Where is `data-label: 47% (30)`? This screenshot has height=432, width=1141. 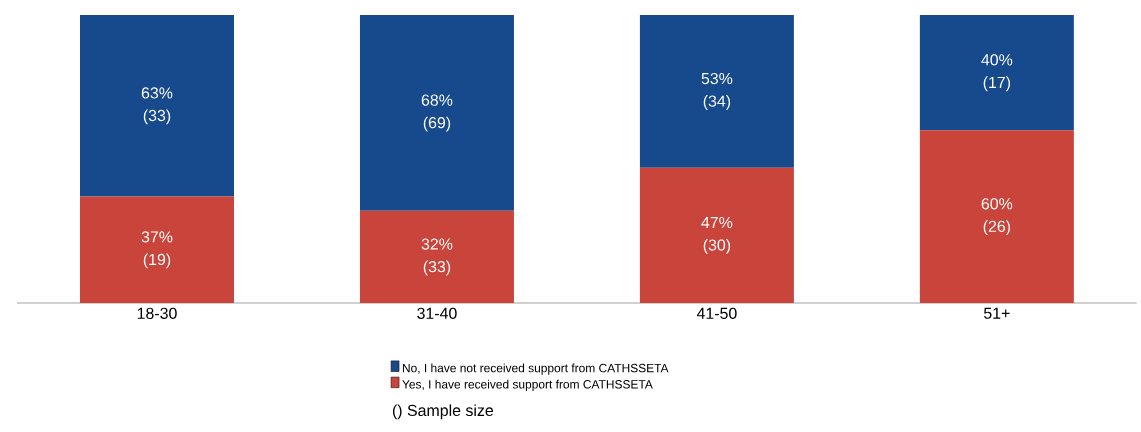
data-label: 47% (30) is located at coordinates (717, 235).